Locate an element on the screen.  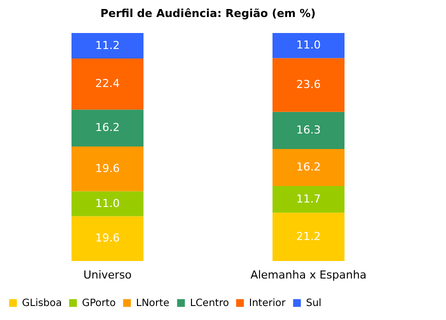
data-label: 21.2 is located at coordinates (308, 236).